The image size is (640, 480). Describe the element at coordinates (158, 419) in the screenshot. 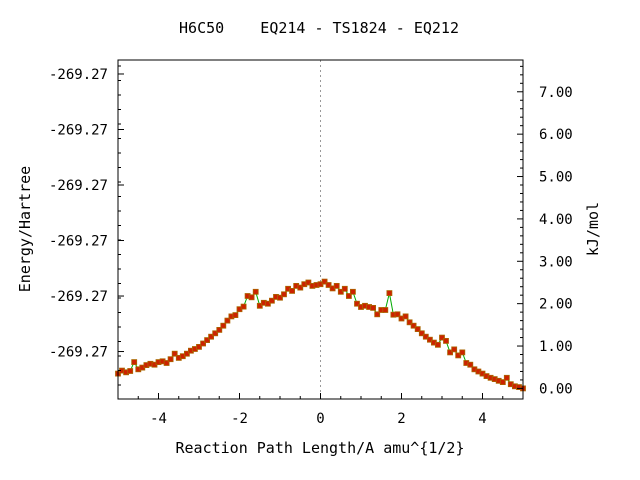

I see `x-tick-label: -4` at that location.